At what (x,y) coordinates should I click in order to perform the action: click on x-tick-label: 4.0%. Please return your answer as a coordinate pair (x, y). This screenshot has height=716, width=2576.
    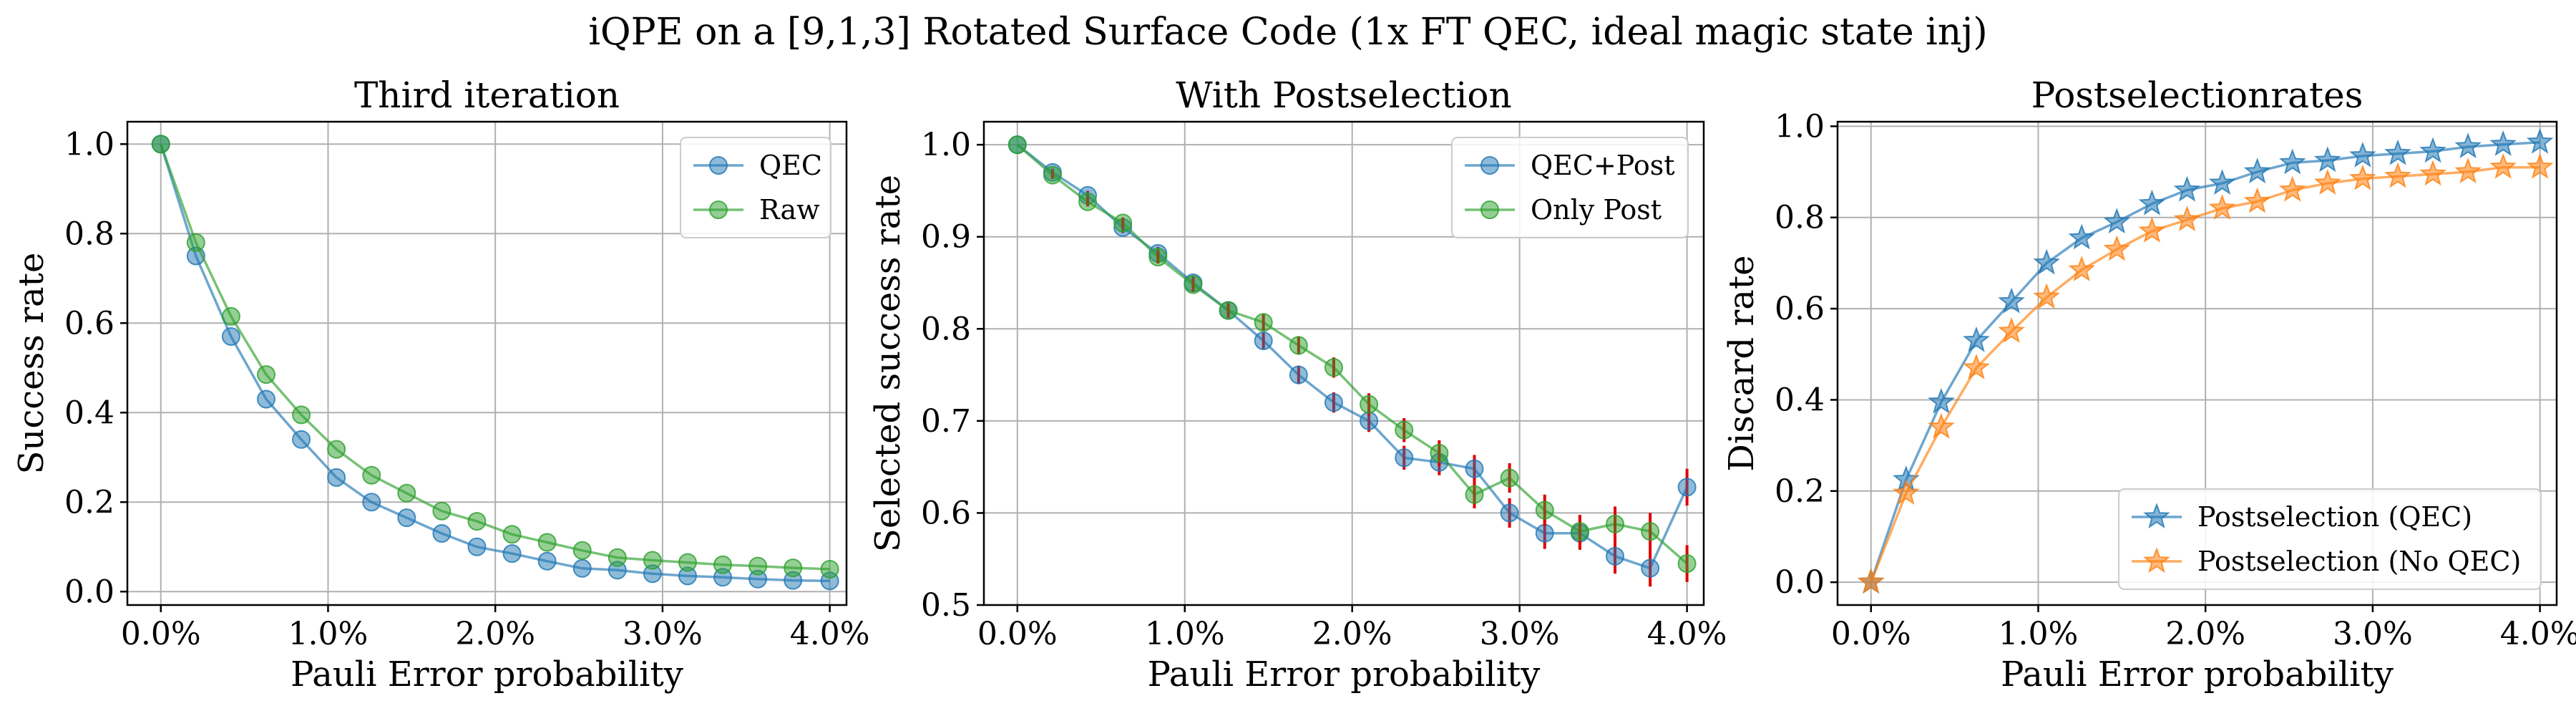
    Looking at the image, I should click on (1687, 634).